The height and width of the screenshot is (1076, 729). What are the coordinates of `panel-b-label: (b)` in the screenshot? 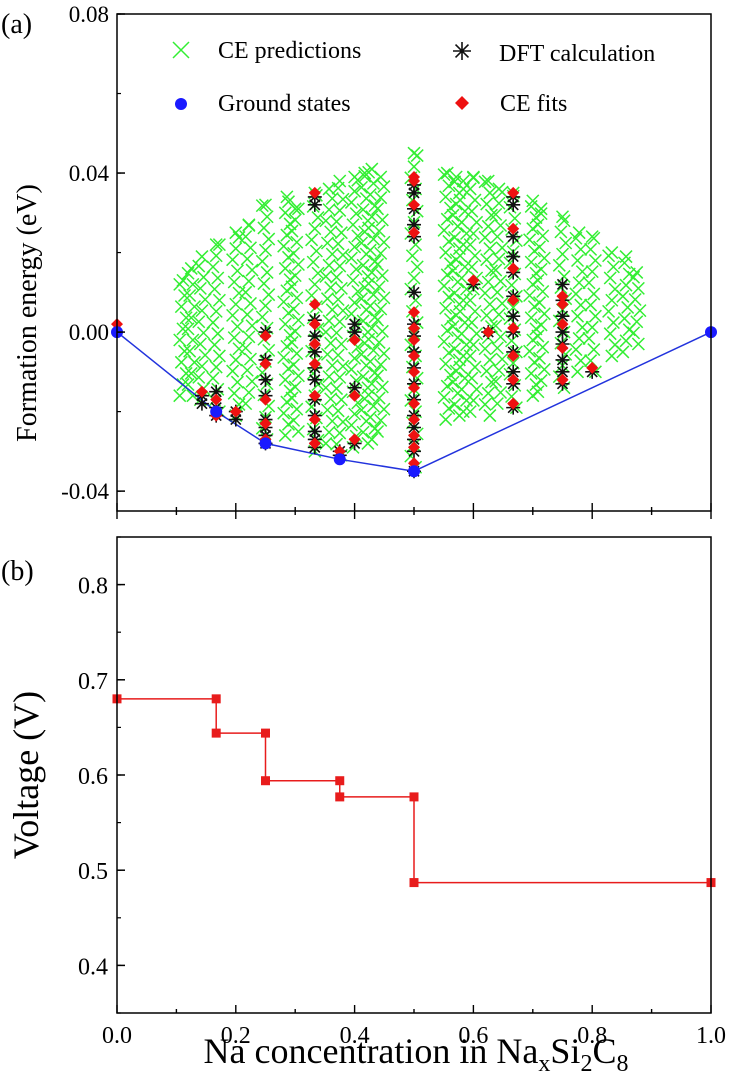 It's located at (17, 571).